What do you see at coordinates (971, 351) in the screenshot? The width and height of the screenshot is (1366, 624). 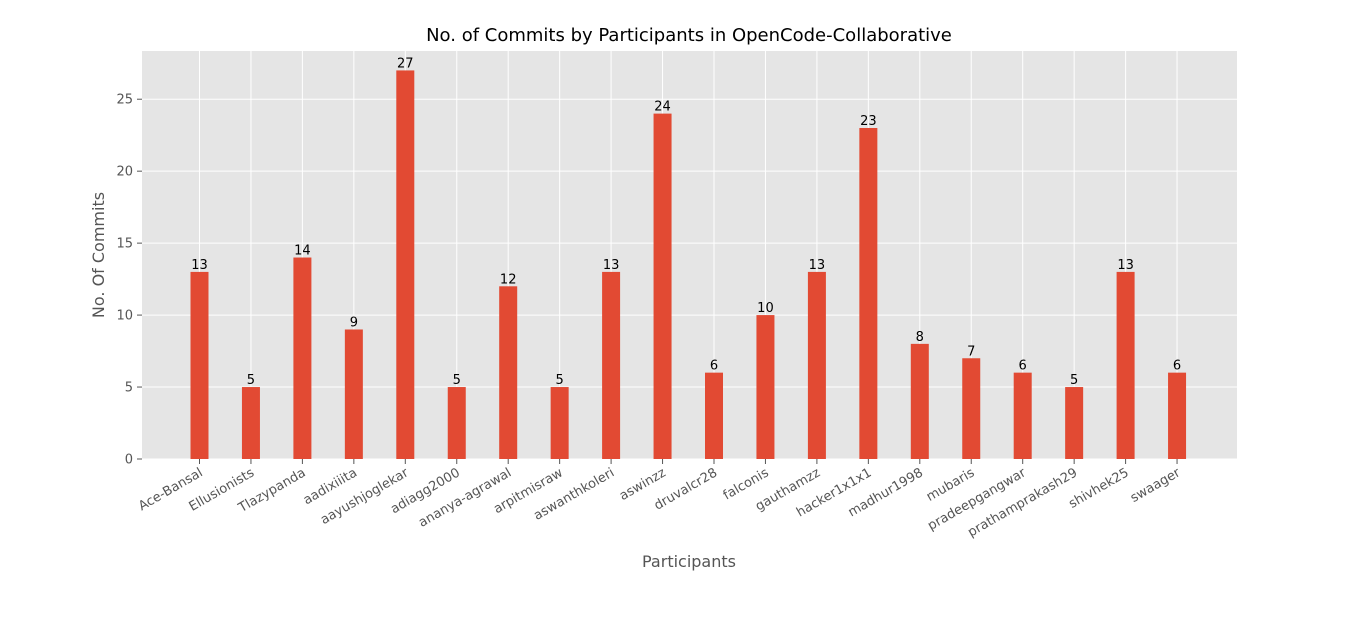 I see `data-label: 7` at bounding box center [971, 351].